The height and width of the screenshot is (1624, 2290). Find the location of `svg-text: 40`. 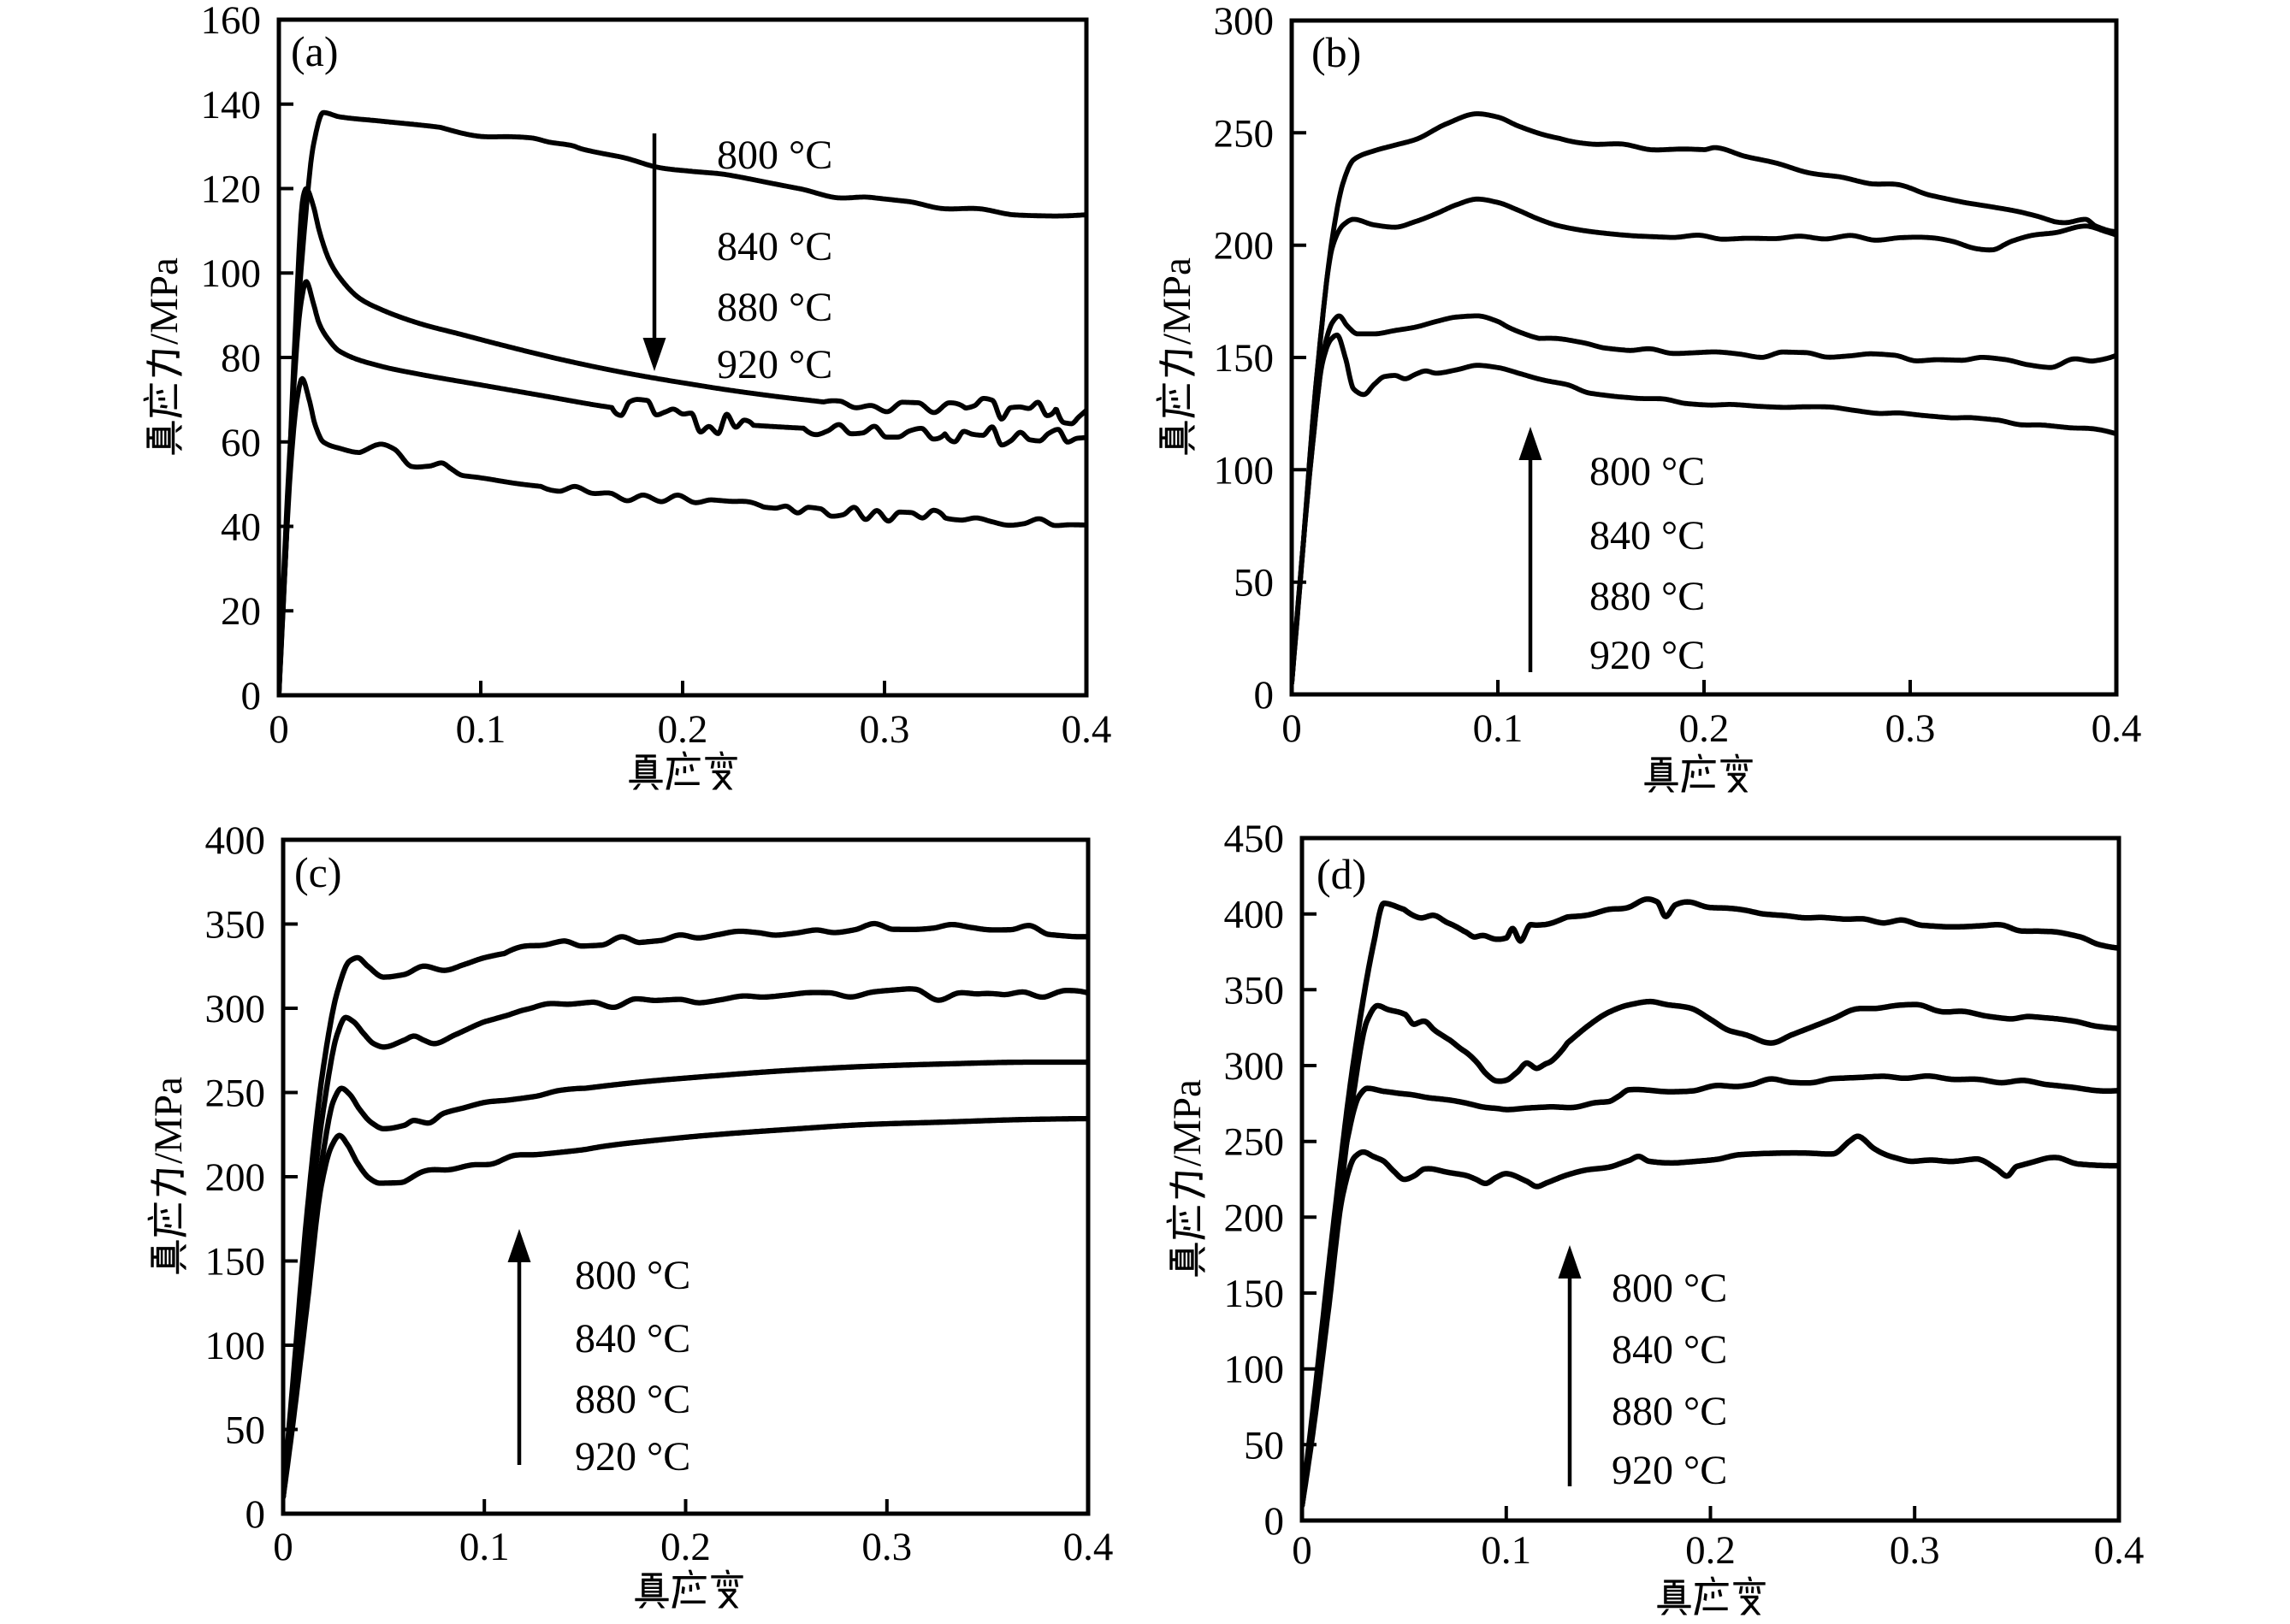

svg-text: 40 is located at coordinates (241, 527).